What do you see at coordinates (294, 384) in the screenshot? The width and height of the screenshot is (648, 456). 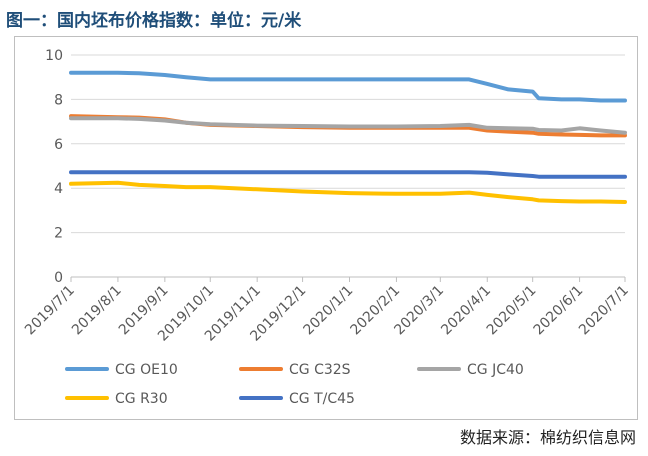 I see `legend: CG OE10 CG C32S CG JC40 CG R30 CG T/C45` at bounding box center [294, 384].